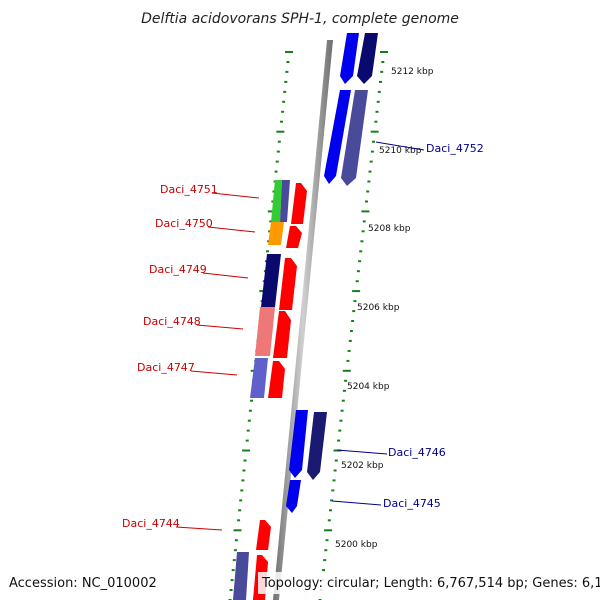  What do you see at coordinates (166, 367) in the screenshot?
I see `gene-label-daci-4747: Daci_4747` at bounding box center [166, 367].